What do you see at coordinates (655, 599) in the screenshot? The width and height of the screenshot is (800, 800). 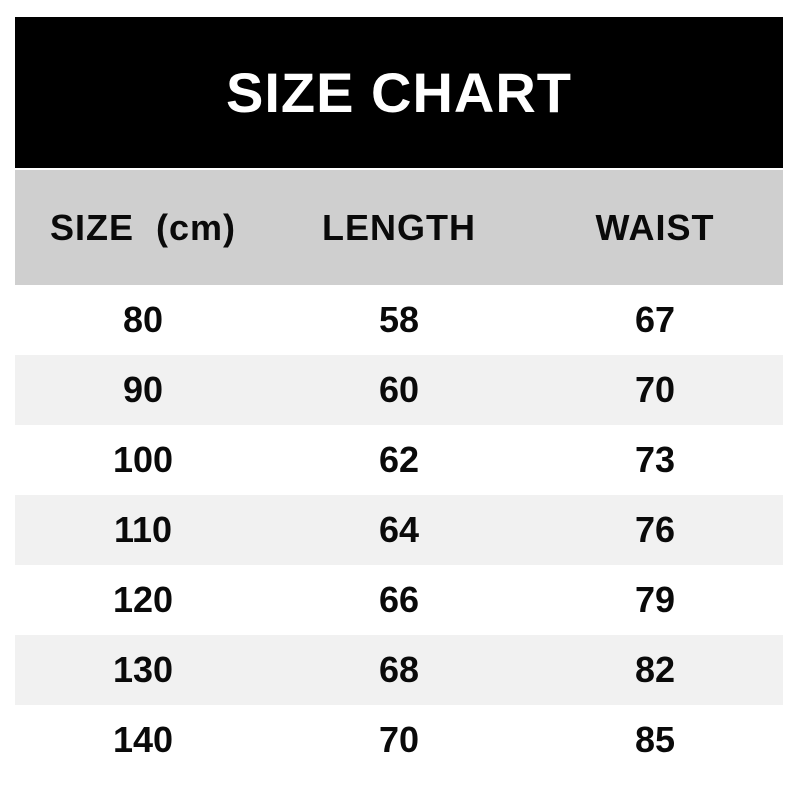 I see `cell-waist: 79` at bounding box center [655, 599].